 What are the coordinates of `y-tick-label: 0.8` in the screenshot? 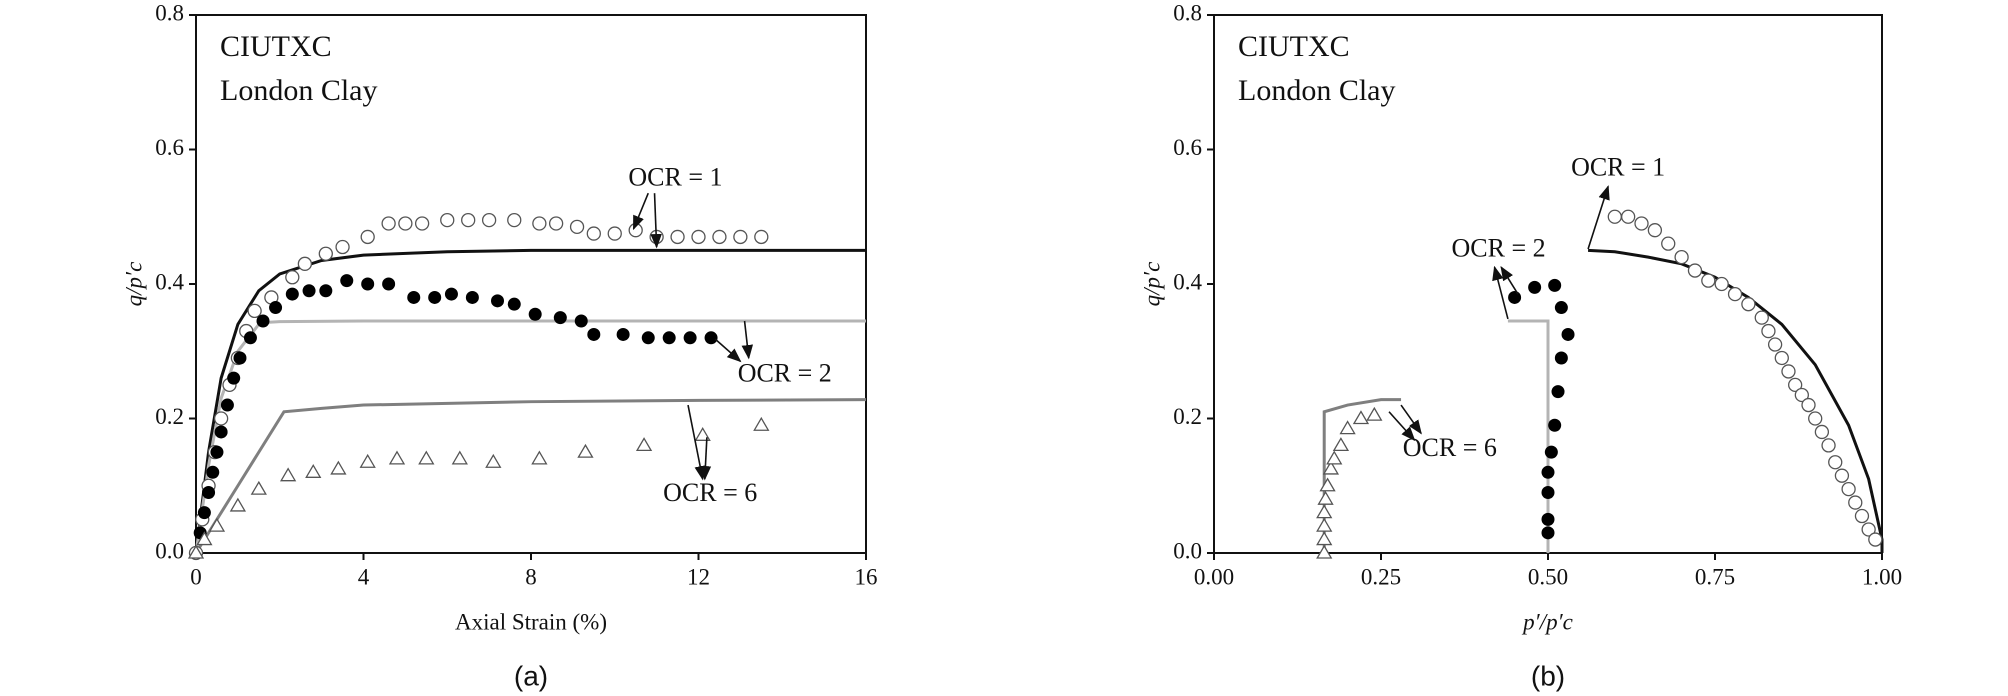 It's located at (1187, 12).